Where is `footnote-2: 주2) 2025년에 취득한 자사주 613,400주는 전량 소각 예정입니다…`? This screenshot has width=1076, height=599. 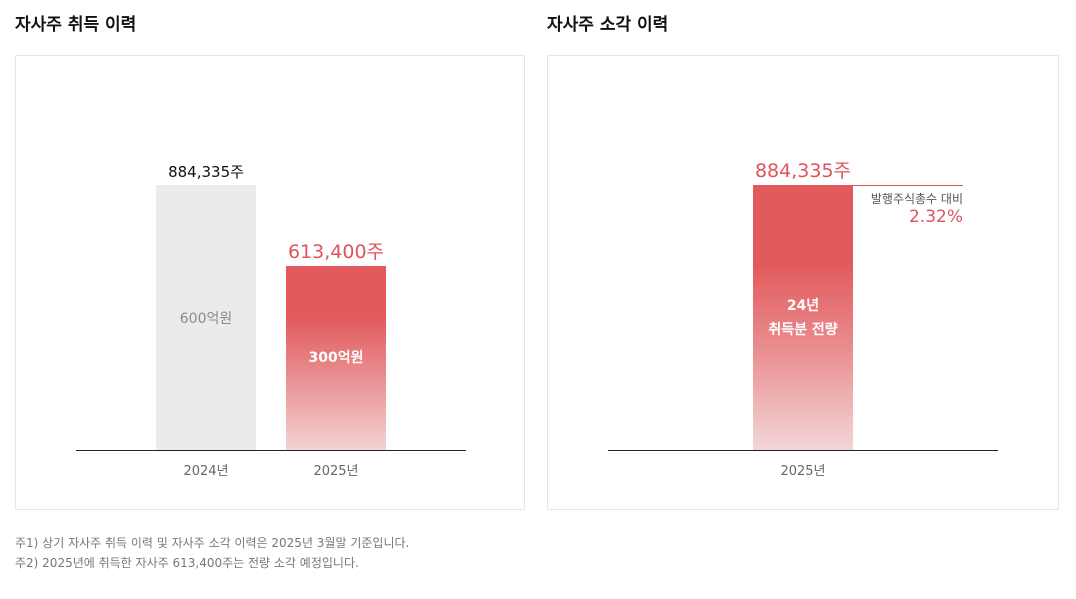 footnote-2: 주2) 2025년에 취득한 자사주 613,400주는 전량 소각 예정입니다… is located at coordinates (187, 563).